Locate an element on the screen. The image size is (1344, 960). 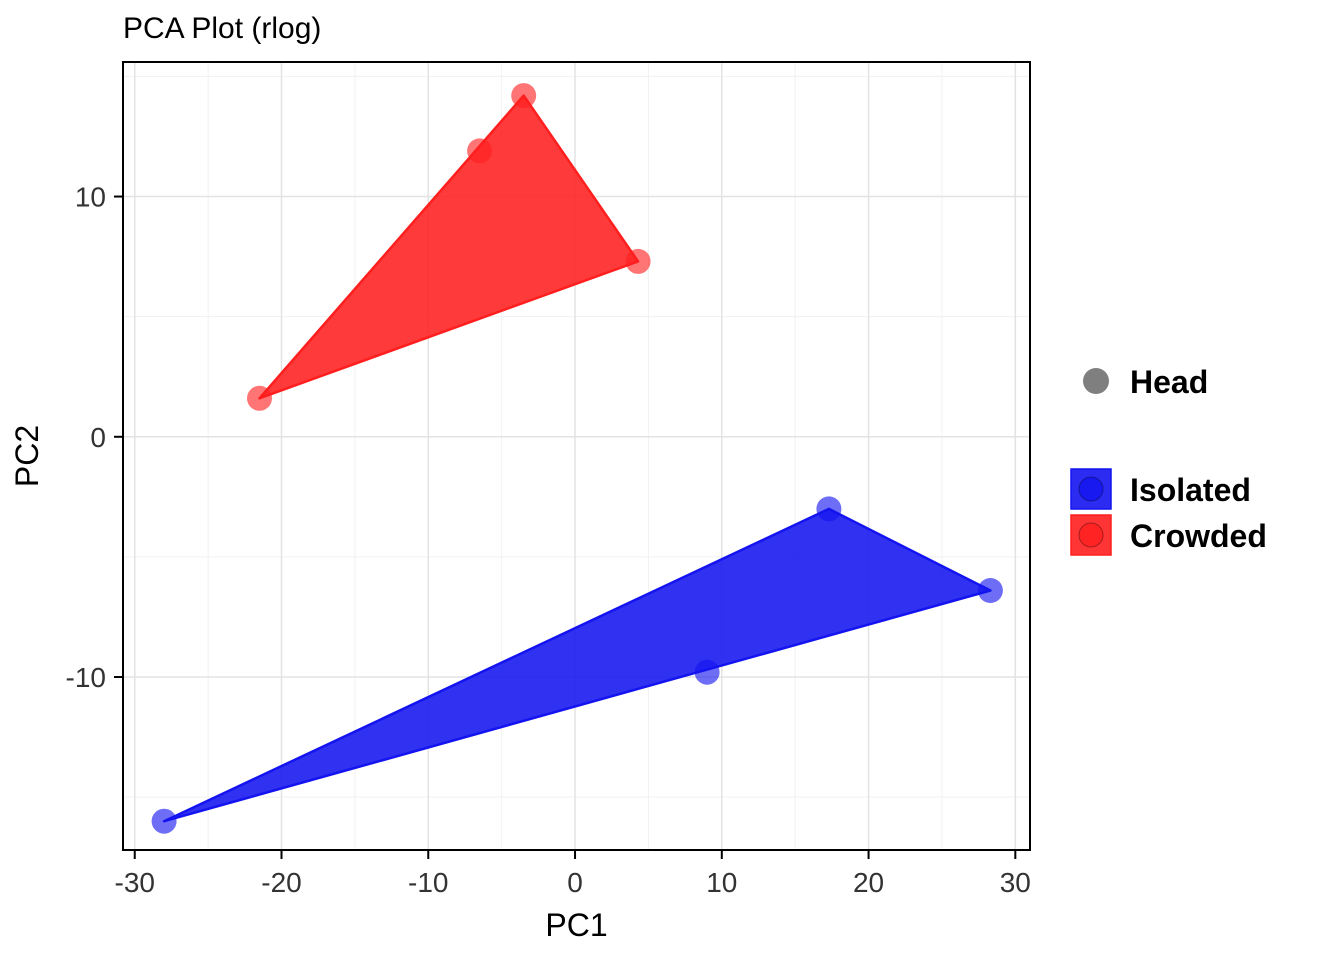
x-tick-label: 0 is located at coordinates (575, 882).